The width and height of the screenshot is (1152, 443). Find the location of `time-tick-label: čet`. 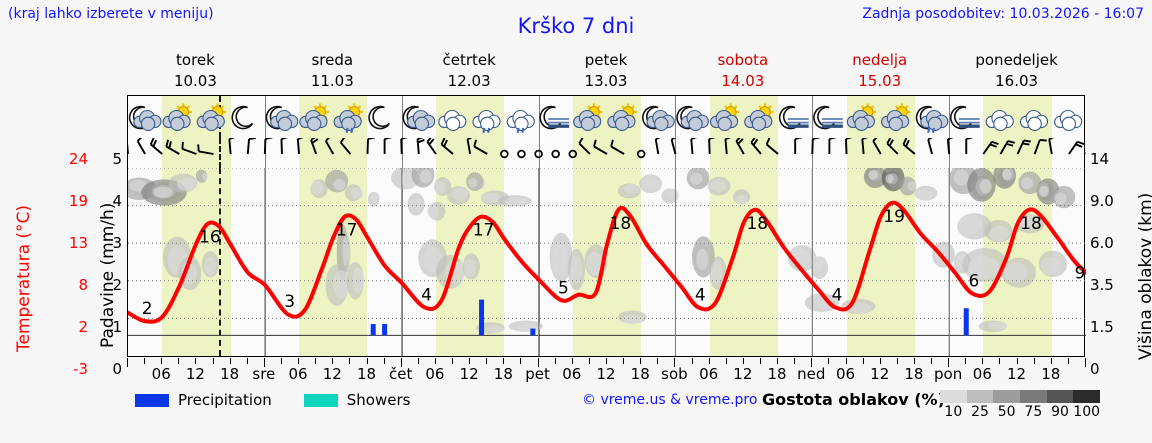

time-tick-label: čet is located at coordinates (401, 374).